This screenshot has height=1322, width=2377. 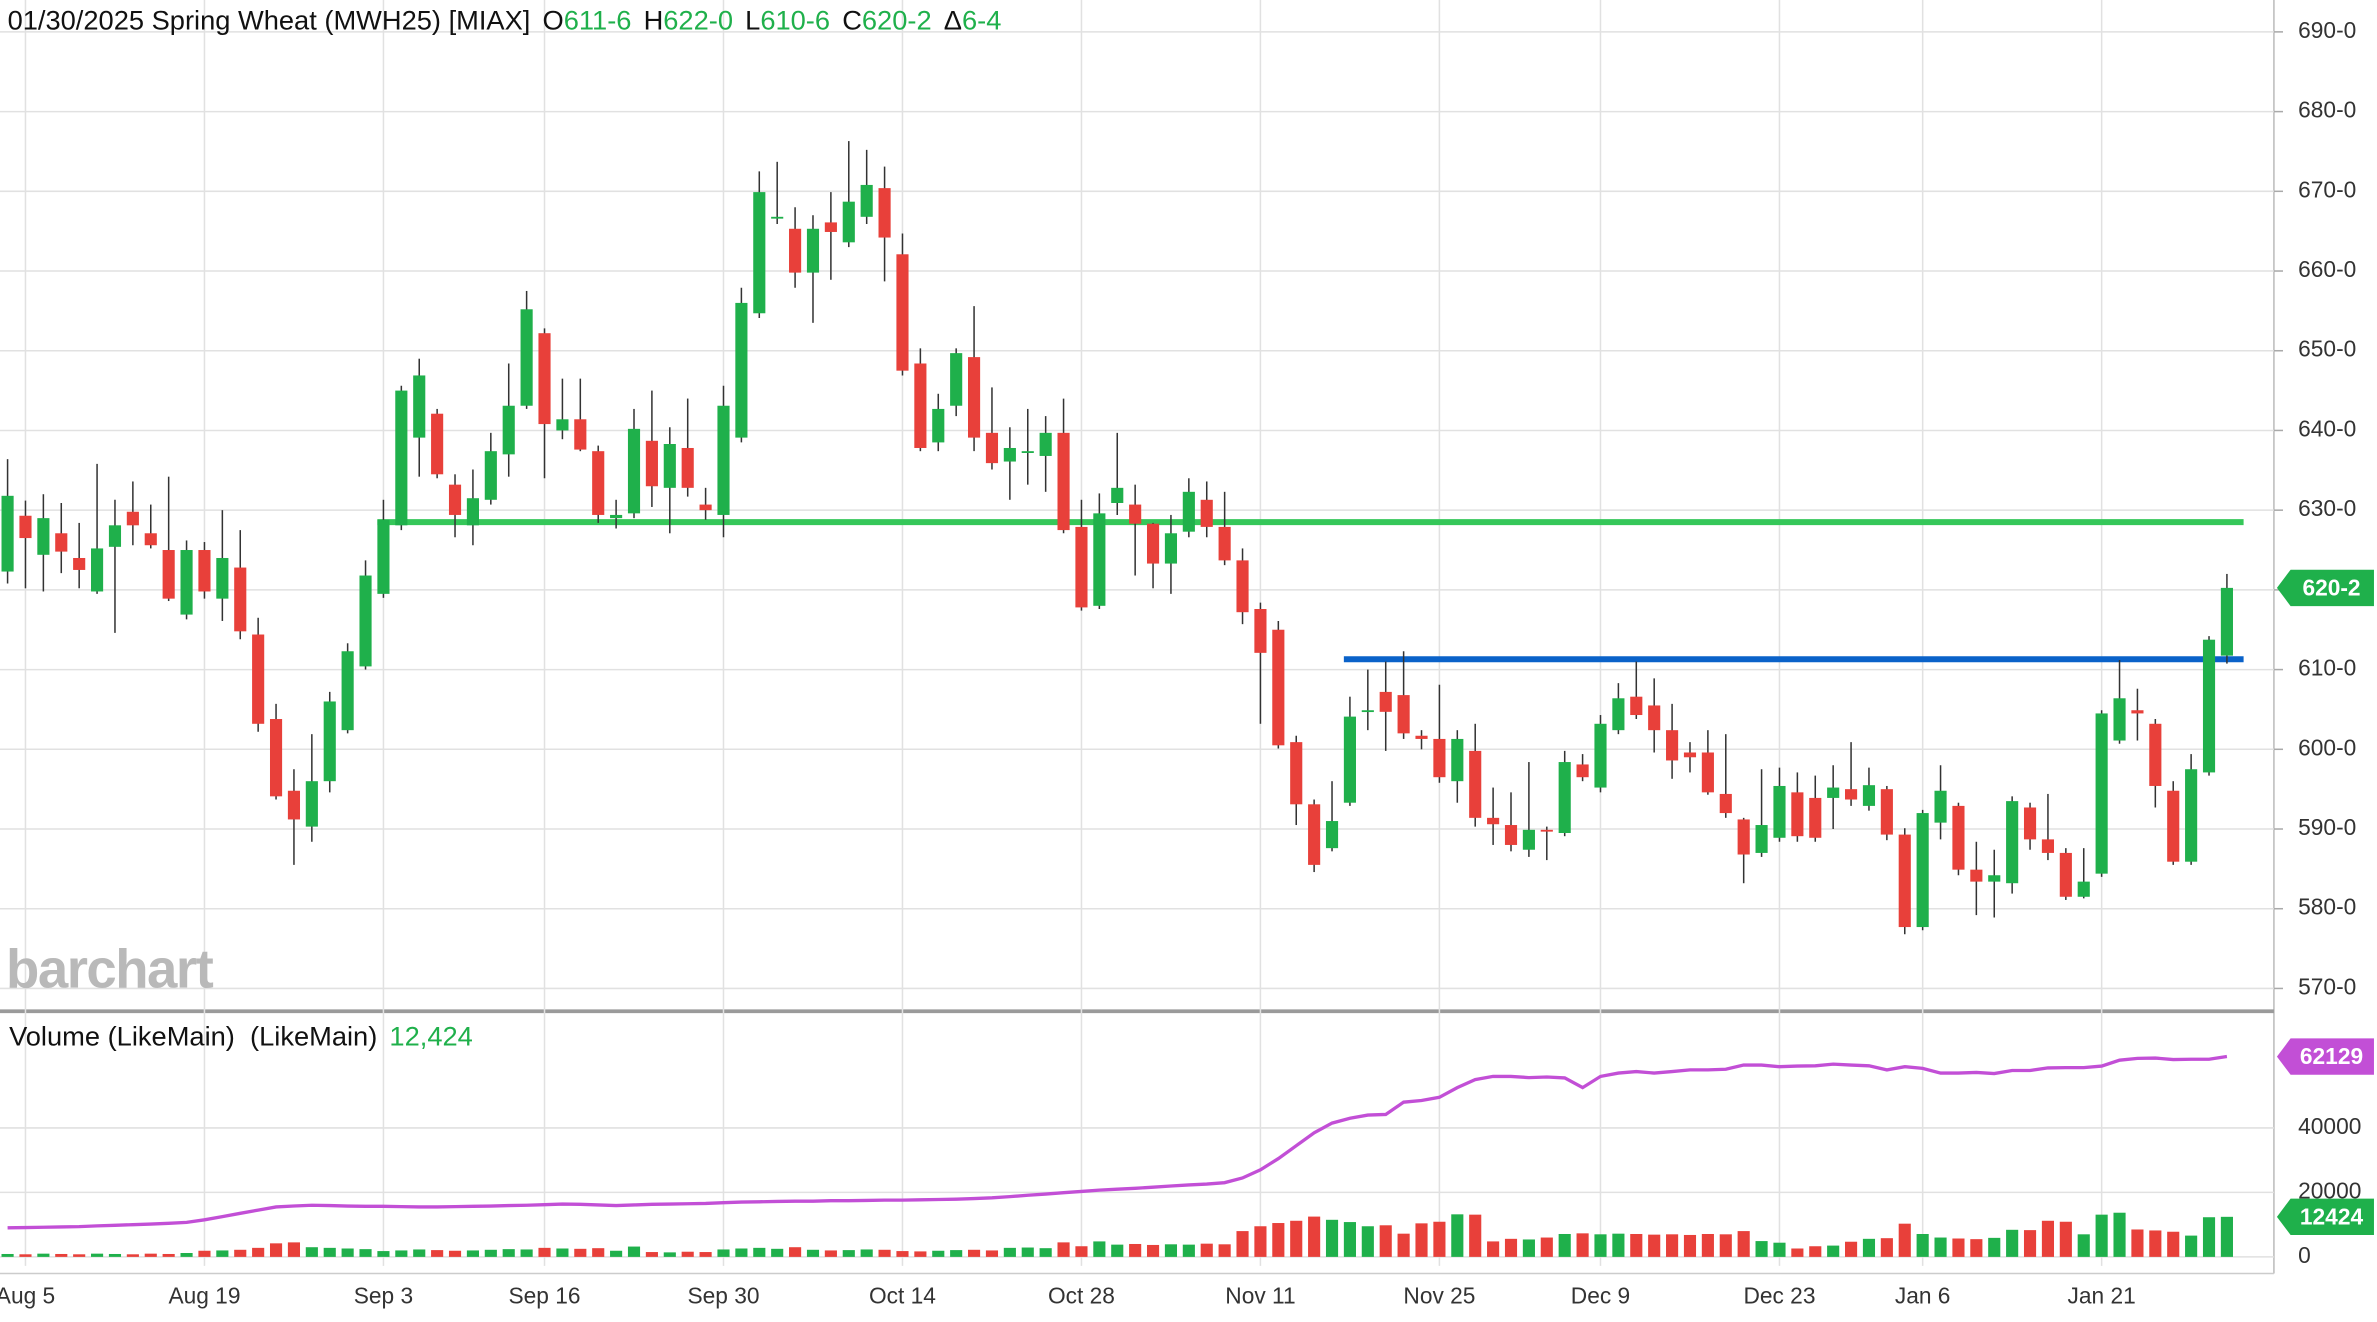 What do you see at coordinates (2327, 668) in the screenshot?
I see `y-tick-label: 610-0` at bounding box center [2327, 668].